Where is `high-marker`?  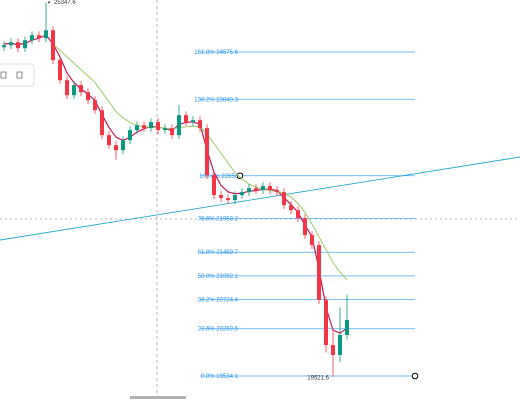 high-marker is located at coordinates (49, 2).